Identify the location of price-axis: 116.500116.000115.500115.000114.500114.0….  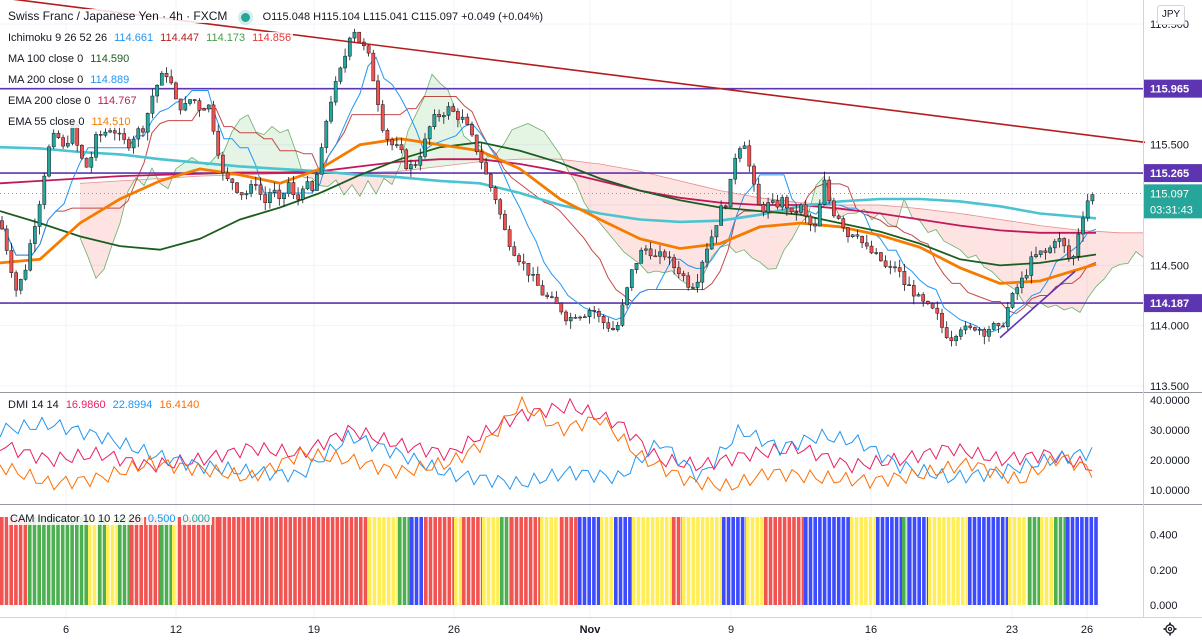
(1173, 315).